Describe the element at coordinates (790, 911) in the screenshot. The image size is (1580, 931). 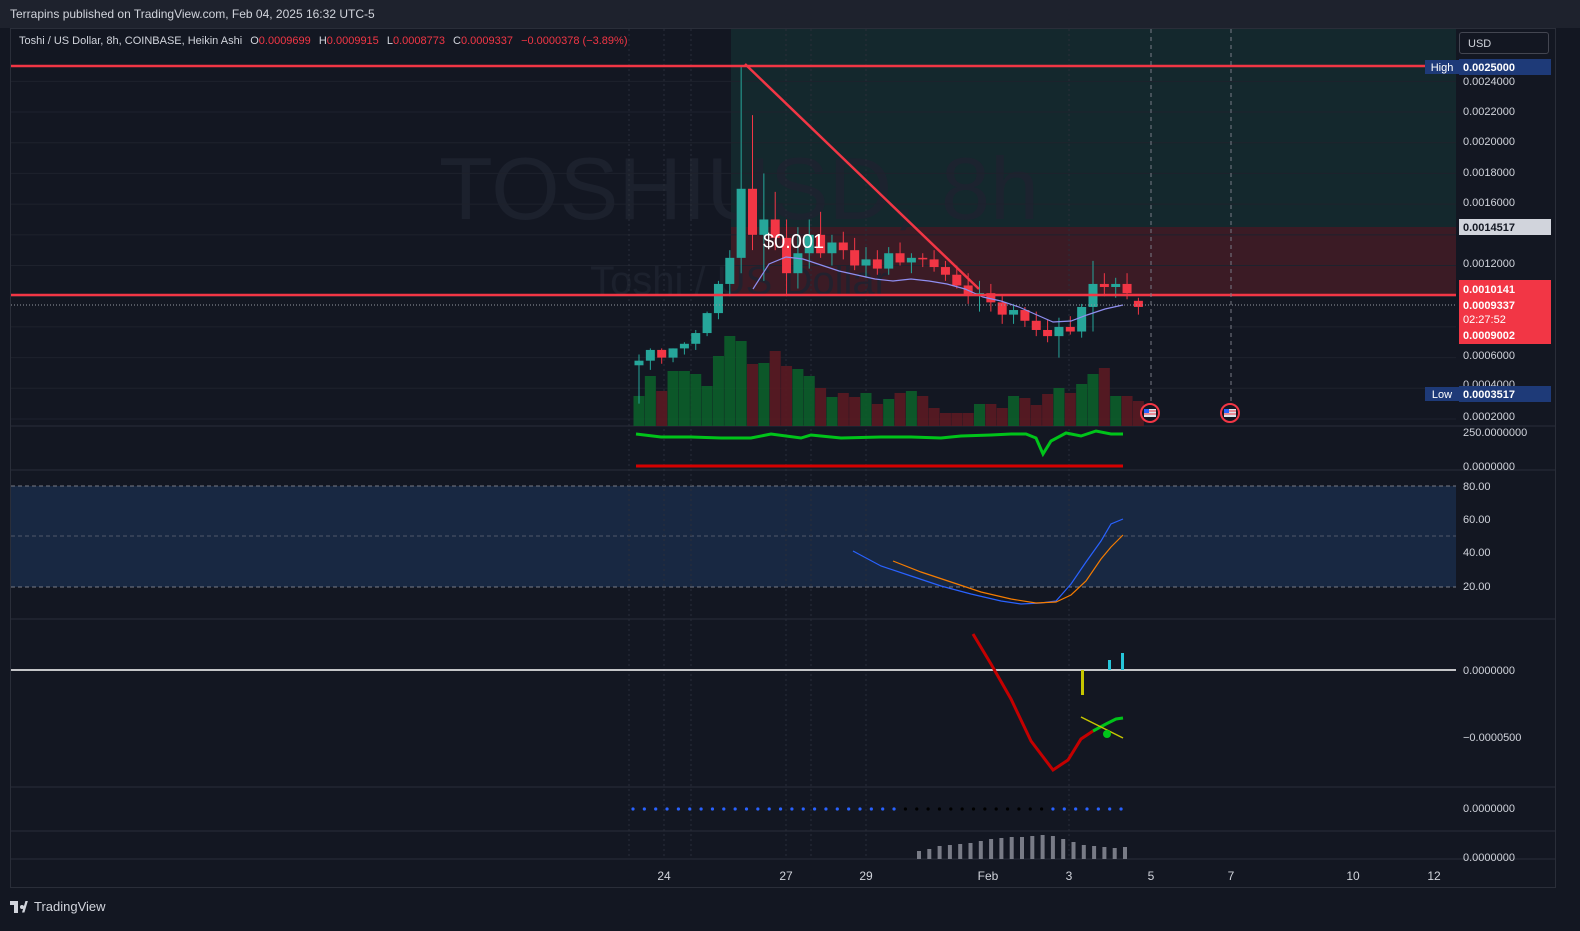
I see `footer-bar: TradingView` at that location.